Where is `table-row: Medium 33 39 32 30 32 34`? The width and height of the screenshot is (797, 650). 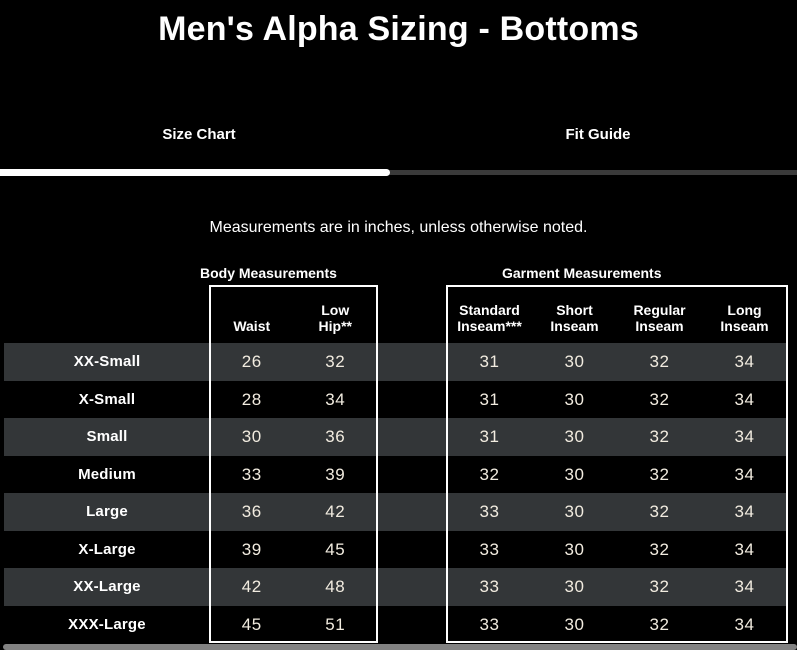 table-row: Medium 33 39 32 30 32 34 is located at coordinates (395, 475).